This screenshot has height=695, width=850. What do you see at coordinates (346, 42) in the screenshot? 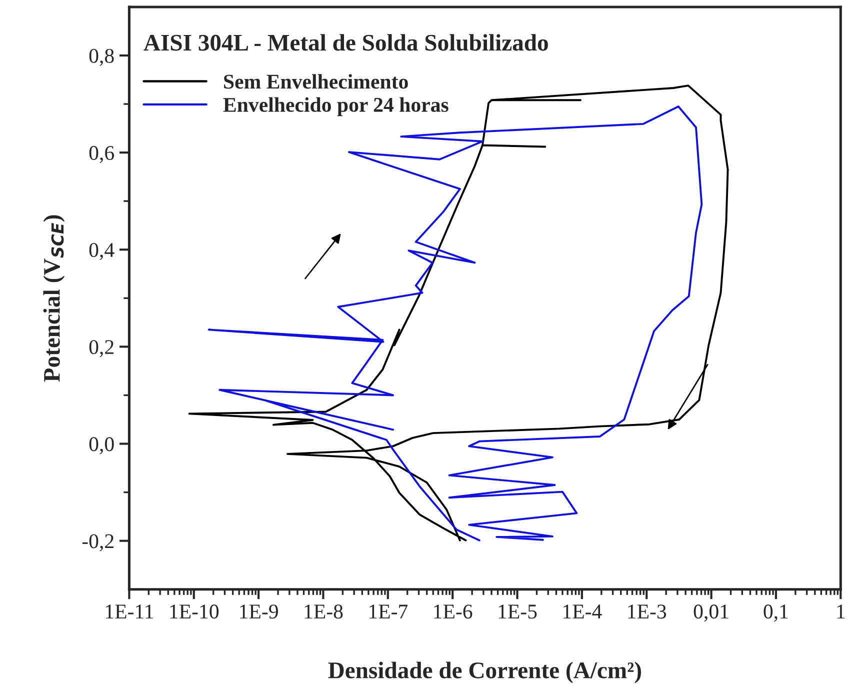
I see `text: AISI 304L - Metal de Solda Solubilizado` at bounding box center [346, 42].